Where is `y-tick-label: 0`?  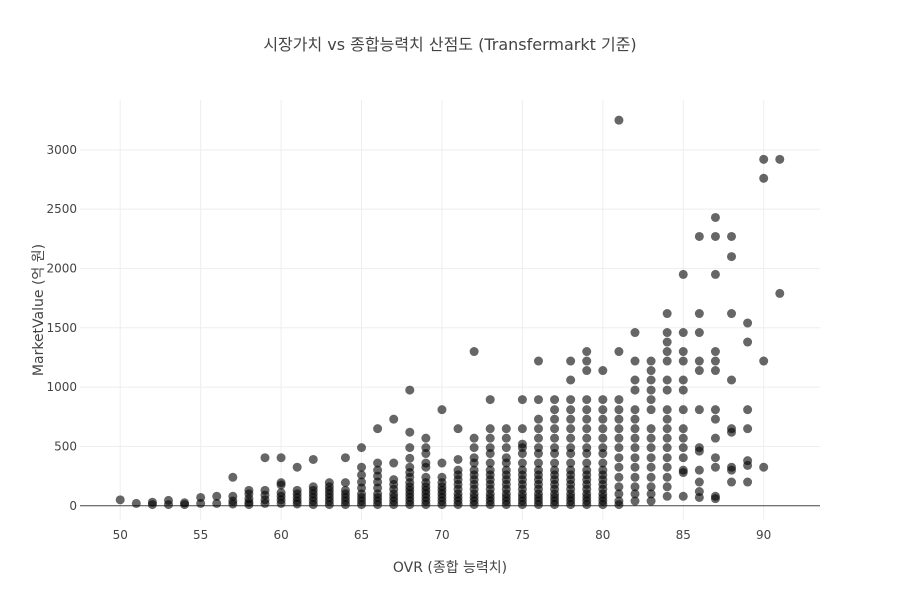 y-tick-label: 0 is located at coordinates (73, 506).